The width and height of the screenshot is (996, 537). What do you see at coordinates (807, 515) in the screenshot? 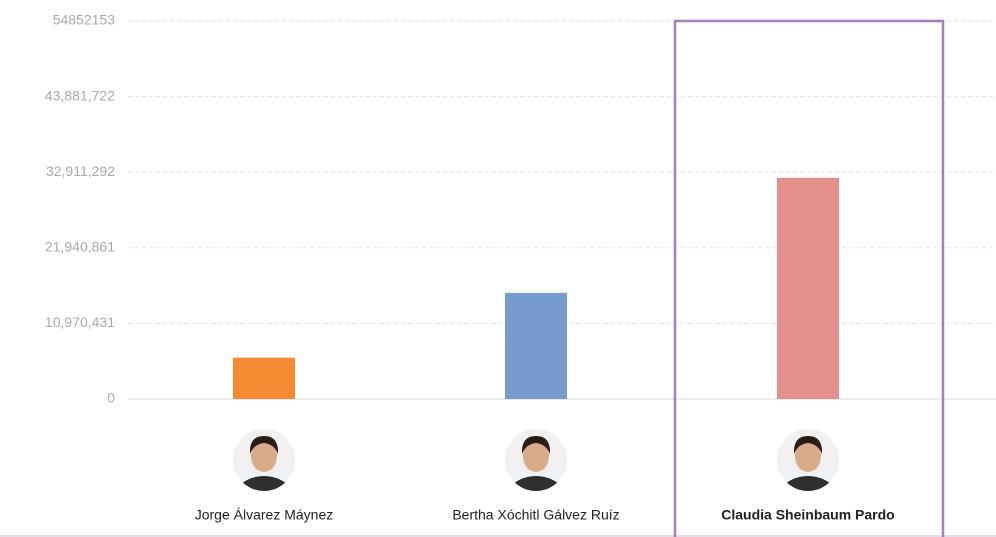
I see `x-tick-label: Claudia Sheinbaum Pardo` at bounding box center [807, 515].